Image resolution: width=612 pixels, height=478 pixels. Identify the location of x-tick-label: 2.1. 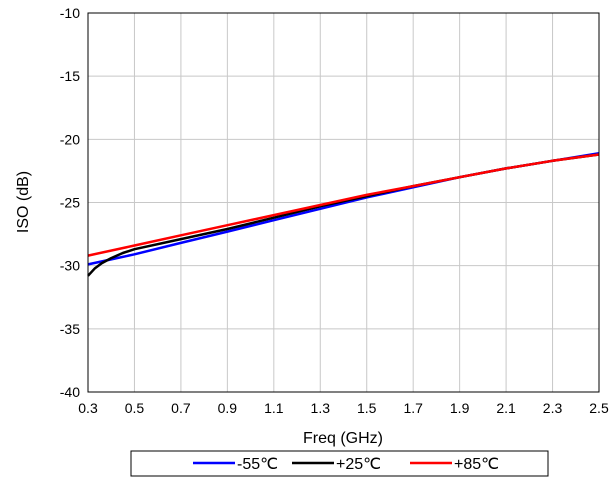
(506, 408).